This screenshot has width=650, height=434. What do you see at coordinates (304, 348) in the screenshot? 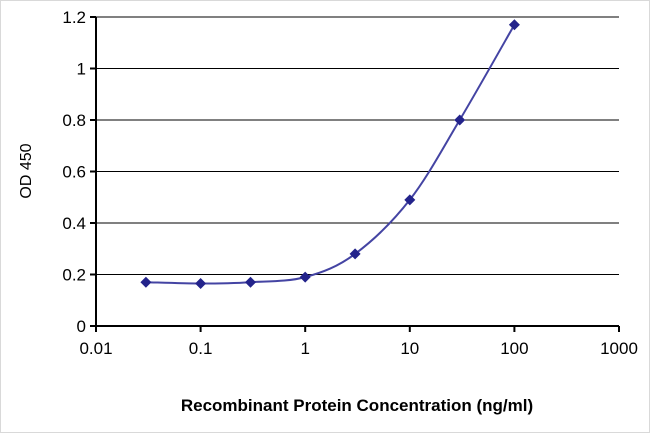
I see `x-tick-label: 1` at bounding box center [304, 348].